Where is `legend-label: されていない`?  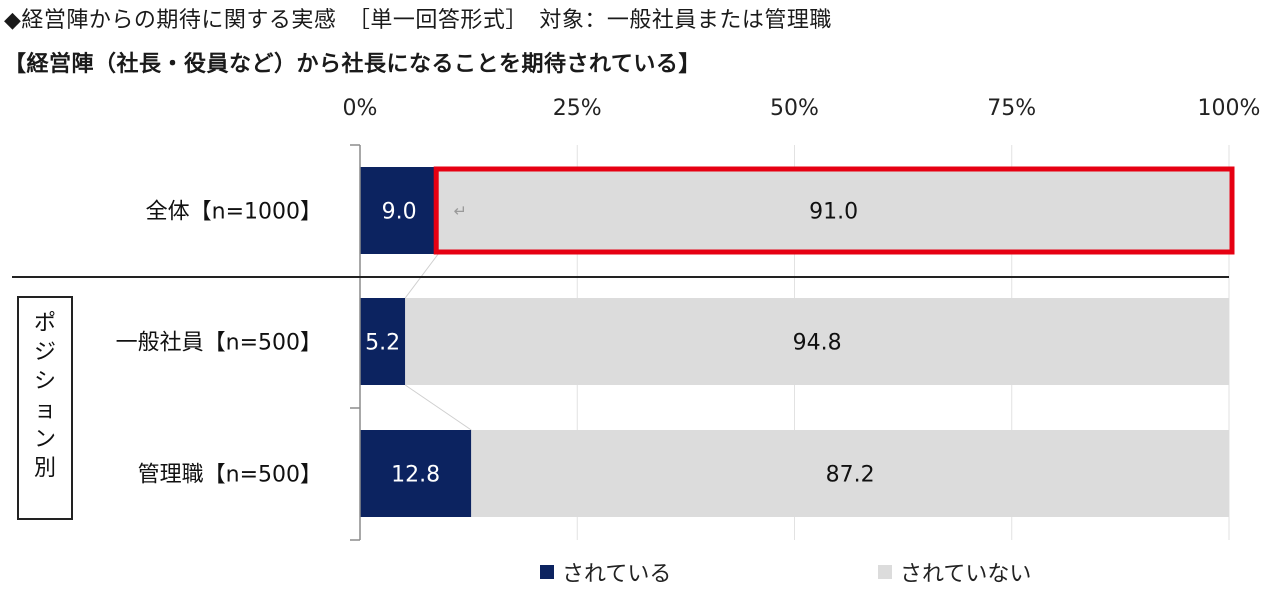
legend-label: されていない is located at coordinates (965, 574).